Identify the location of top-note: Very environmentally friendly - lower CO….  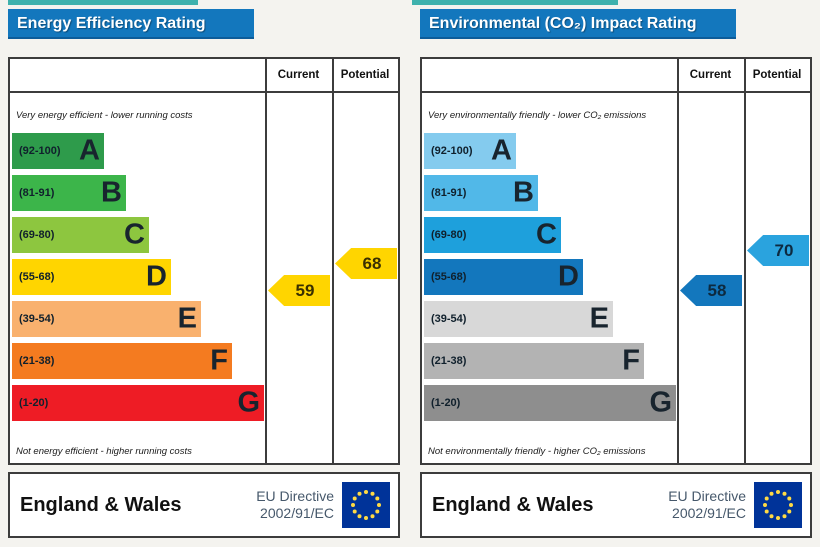
(537, 115).